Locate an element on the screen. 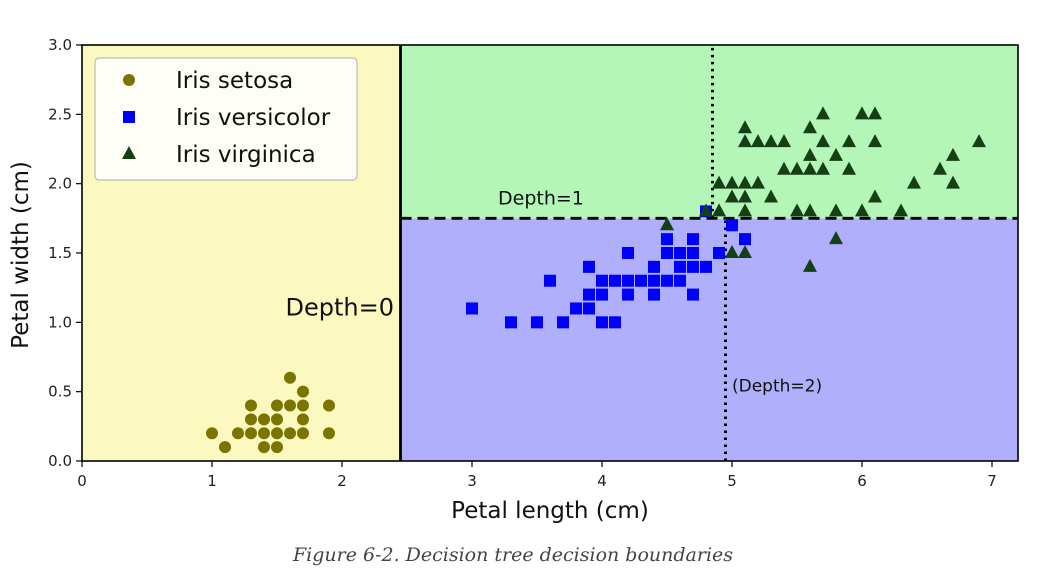 The width and height of the screenshot is (1052, 579). x-tick-label: 1 is located at coordinates (212, 481).